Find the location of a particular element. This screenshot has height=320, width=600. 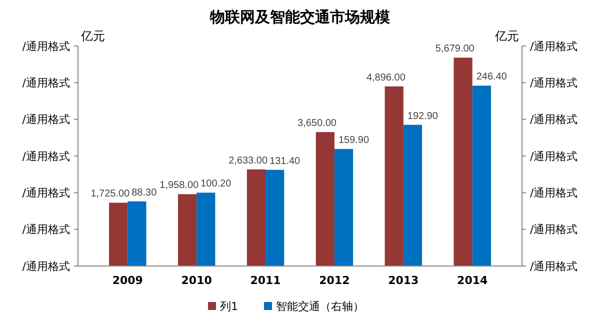

data-label: 192.90 is located at coordinates (422, 116).